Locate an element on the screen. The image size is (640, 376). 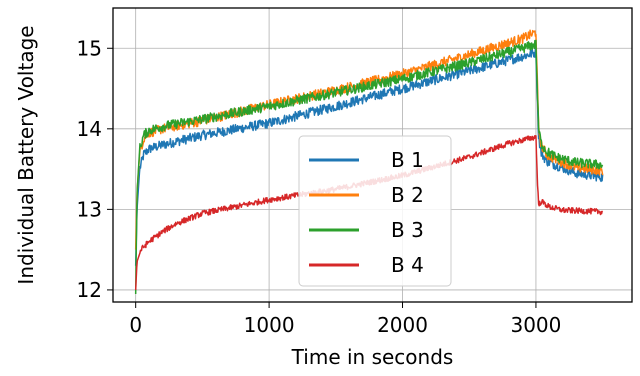
legend: B 1 B 2 B 3 B 4 is located at coordinates (375, 211).